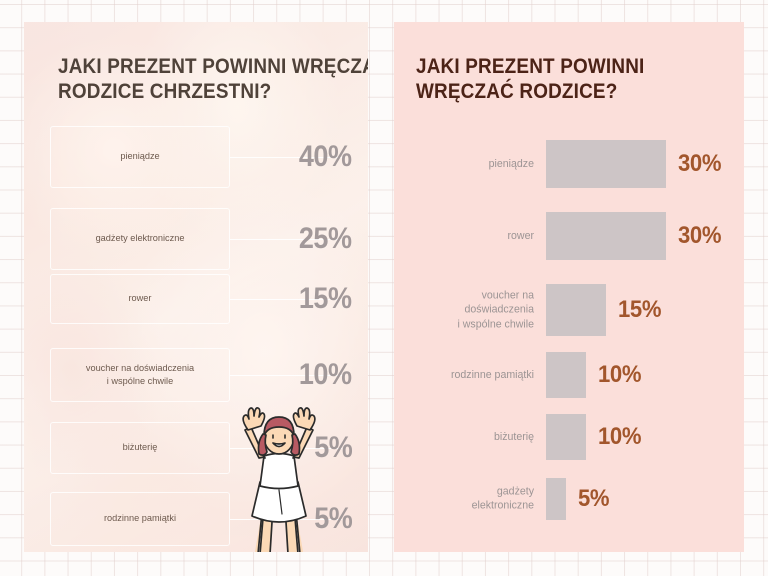 This screenshot has height=576, width=768. Describe the element at coordinates (530, 79) in the screenshot. I see `right-panel-title: JAKI PREZENT POWINNI WRĘCZAĆ RODZICE?` at that location.